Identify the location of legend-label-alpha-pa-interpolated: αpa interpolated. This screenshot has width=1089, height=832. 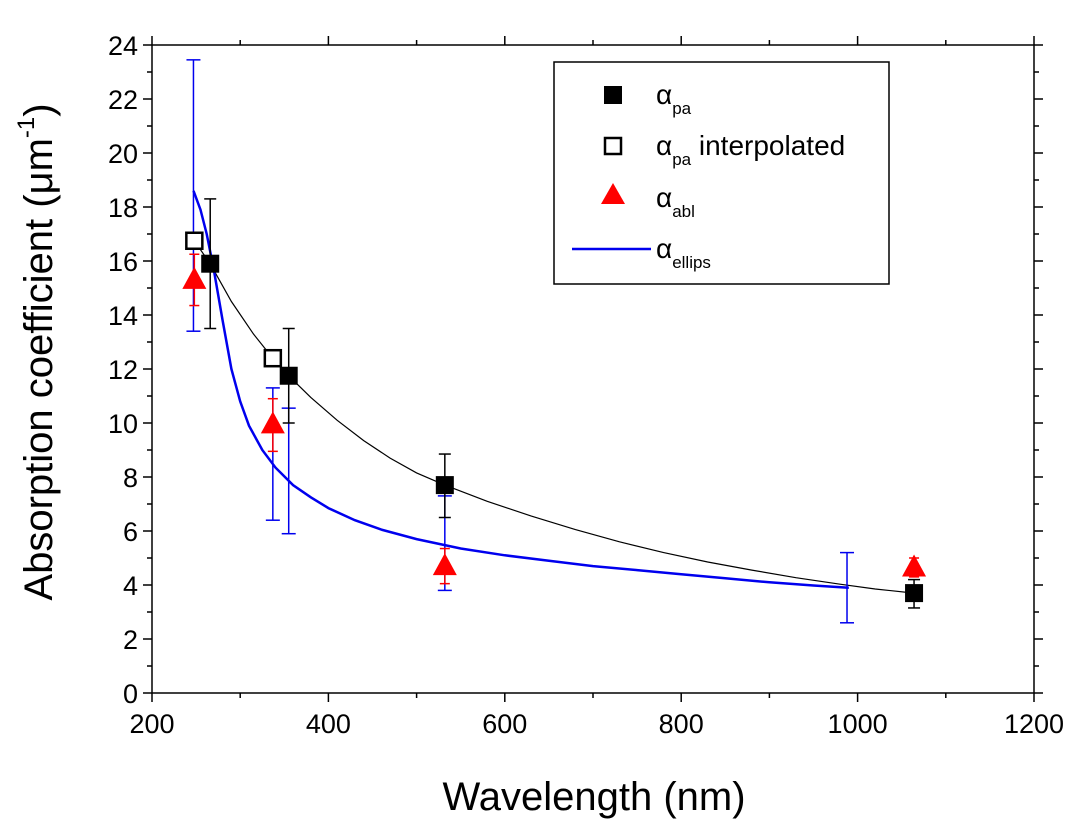
(750, 149).